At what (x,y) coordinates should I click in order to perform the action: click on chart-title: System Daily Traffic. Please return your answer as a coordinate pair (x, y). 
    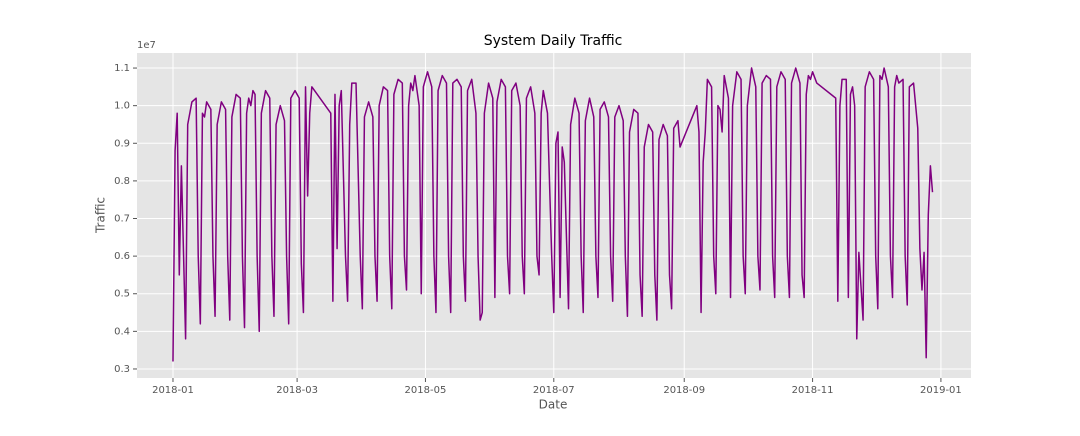
    Looking at the image, I should click on (553, 41).